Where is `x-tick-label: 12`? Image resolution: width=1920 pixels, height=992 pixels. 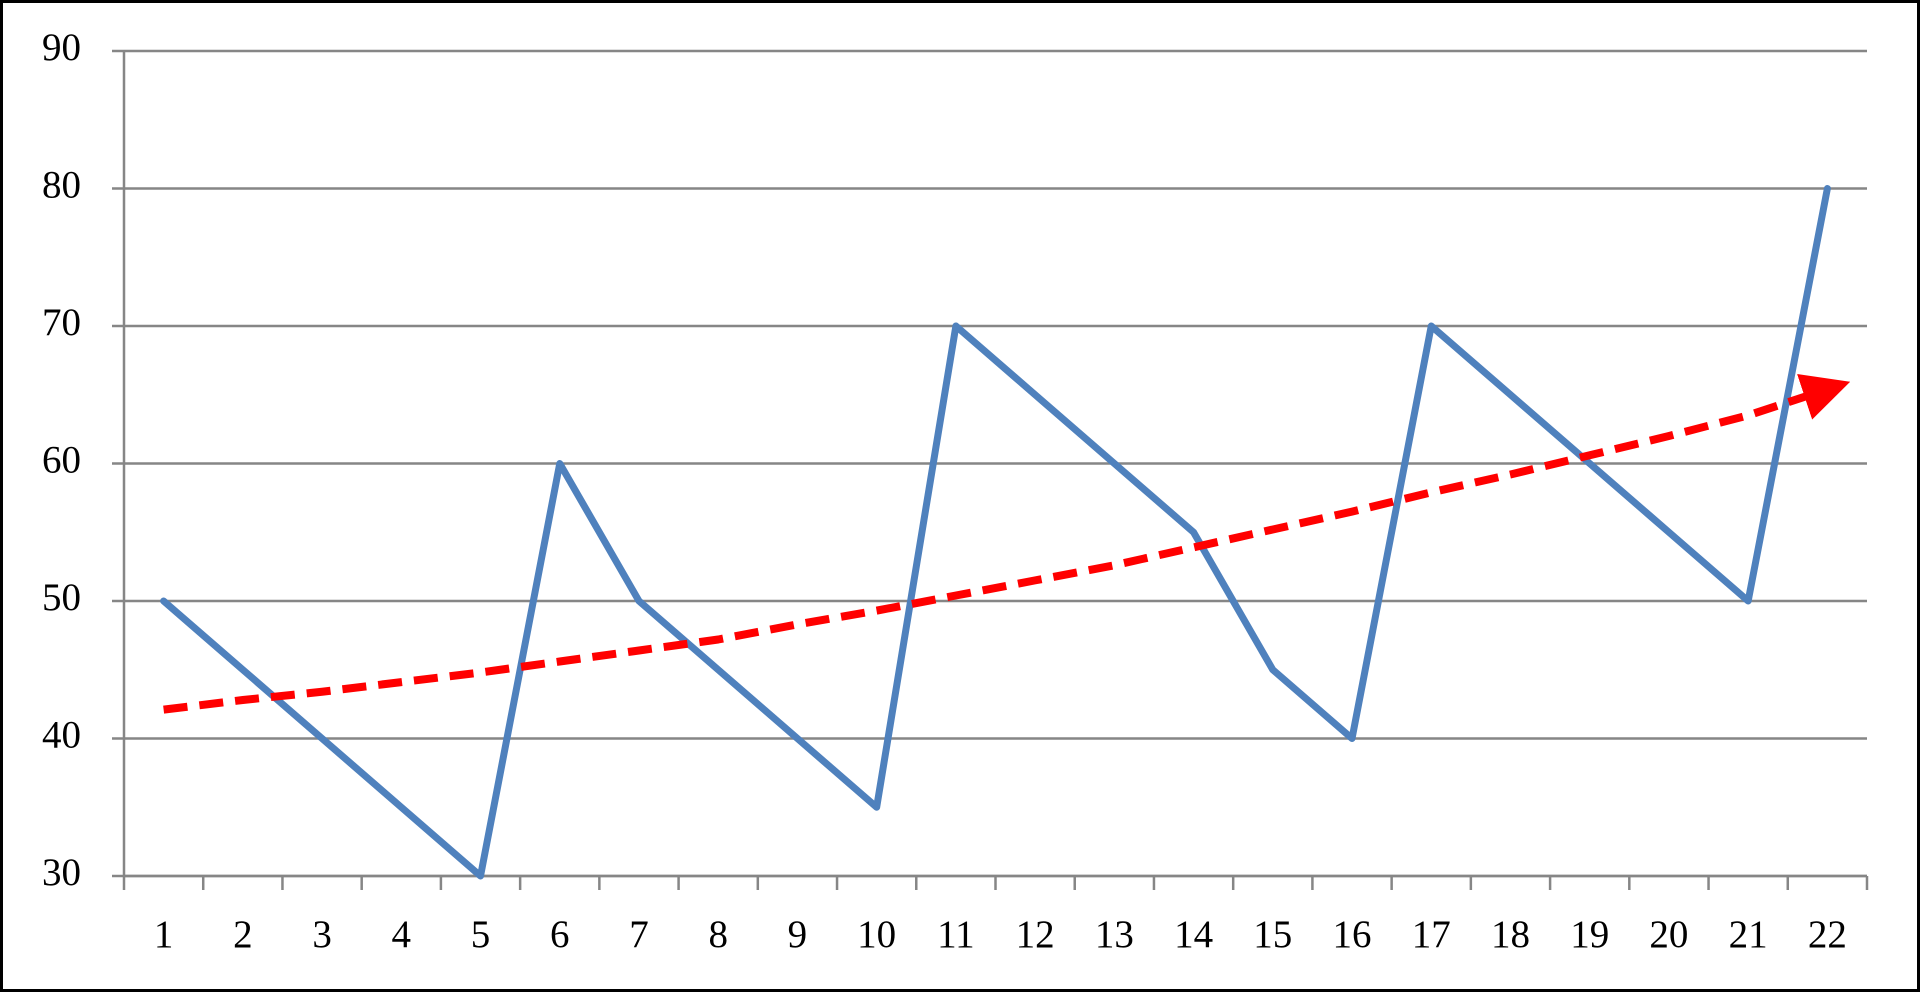 x-tick-label: 12 is located at coordinates (1035, 934).